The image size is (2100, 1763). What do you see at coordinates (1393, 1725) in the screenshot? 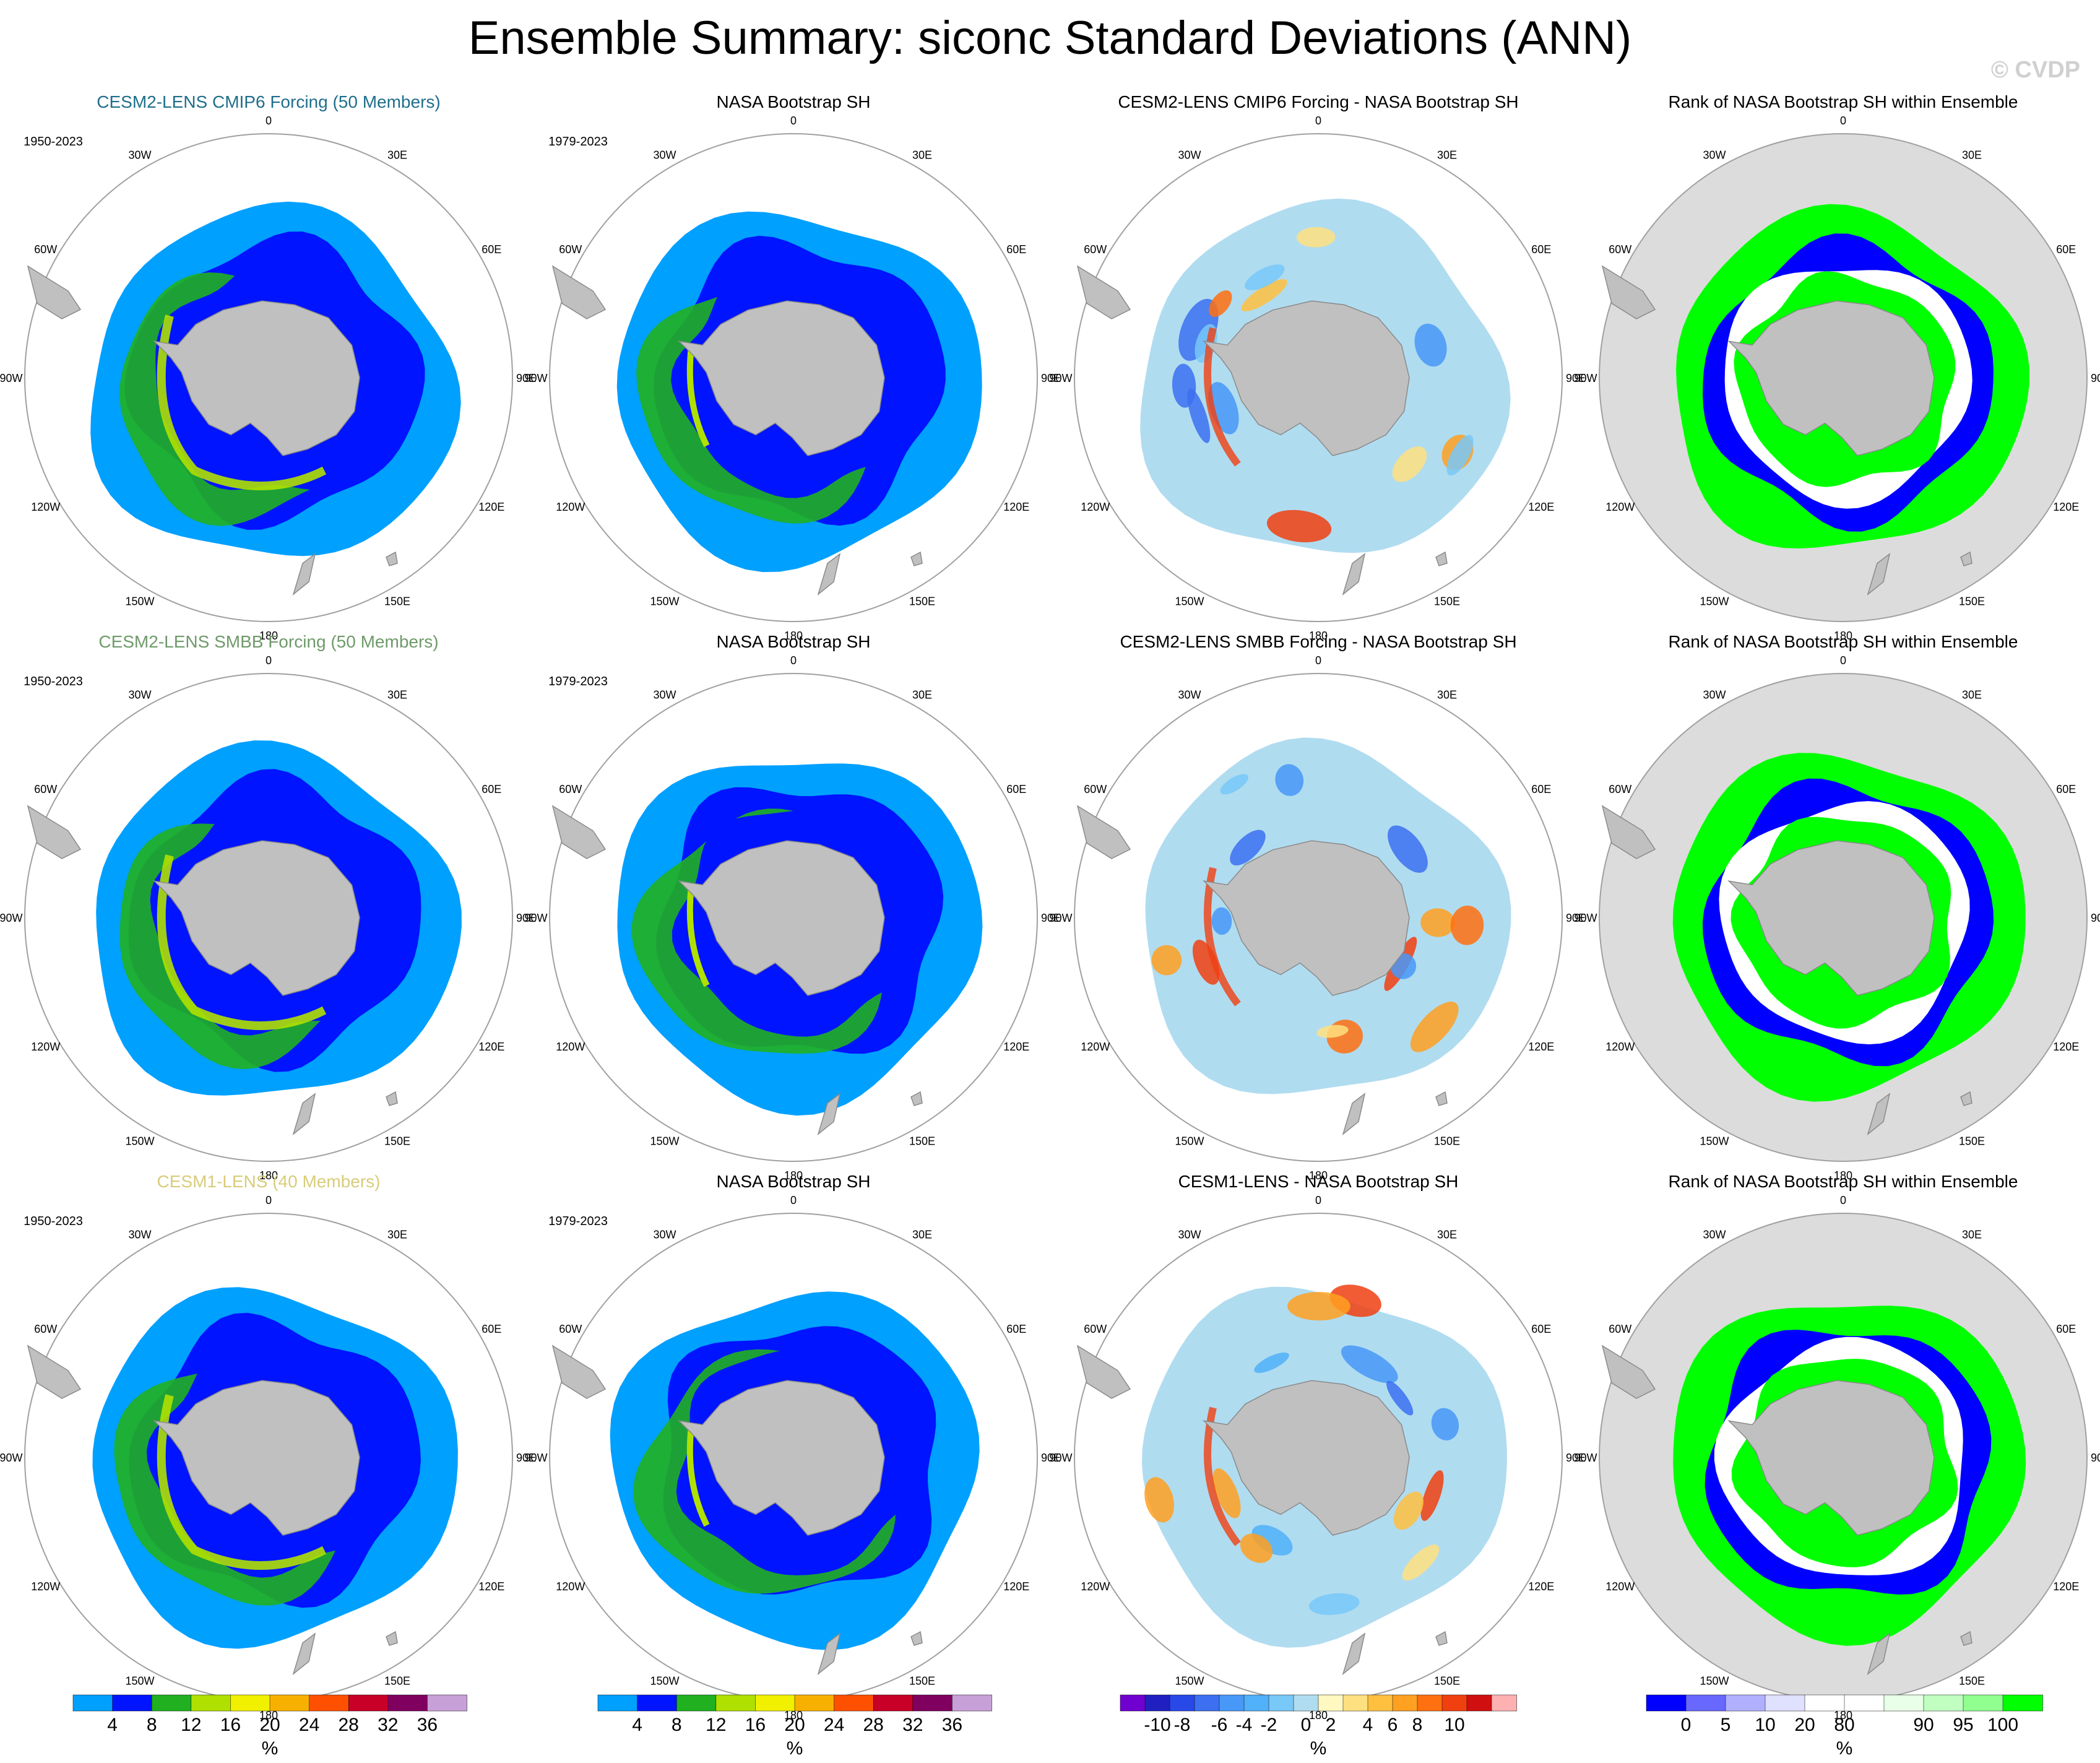
I see `colorbar-tick-label: 6` at bounding box center [1393, 1725].